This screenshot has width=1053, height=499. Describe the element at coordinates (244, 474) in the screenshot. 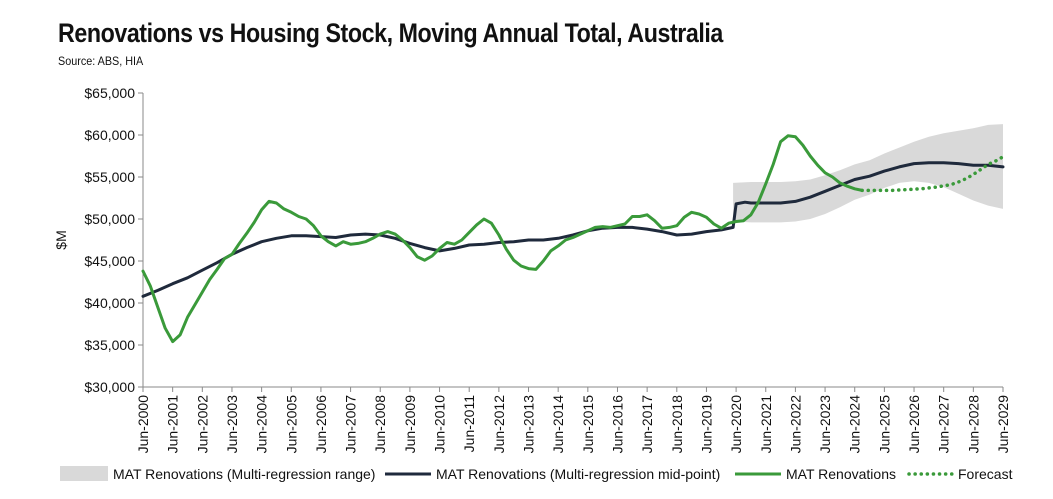

I see `legend-label: MAT Renovations (Multi-regression range)` at that location.